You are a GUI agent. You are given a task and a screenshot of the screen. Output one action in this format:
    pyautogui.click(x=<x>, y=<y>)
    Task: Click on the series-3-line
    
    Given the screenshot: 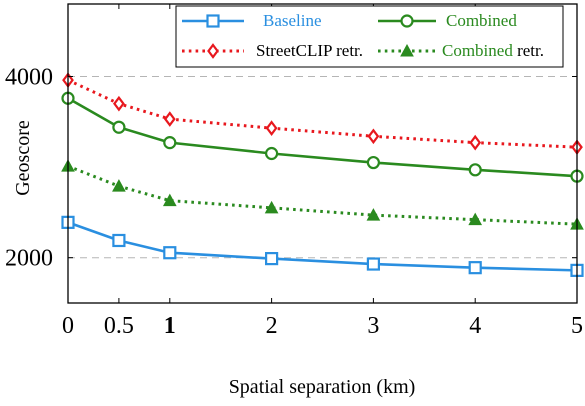 What is the action you would take?
    pyautogui.click(x=322, y=195)
    